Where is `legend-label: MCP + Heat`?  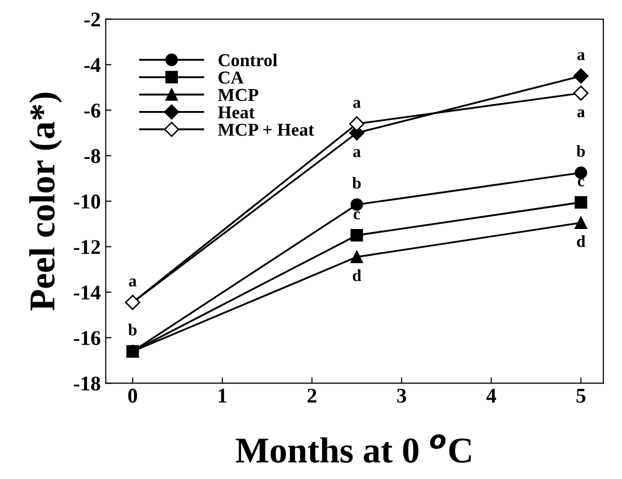
legend-label: MCP + Heat is located at coordinates (266, 130).